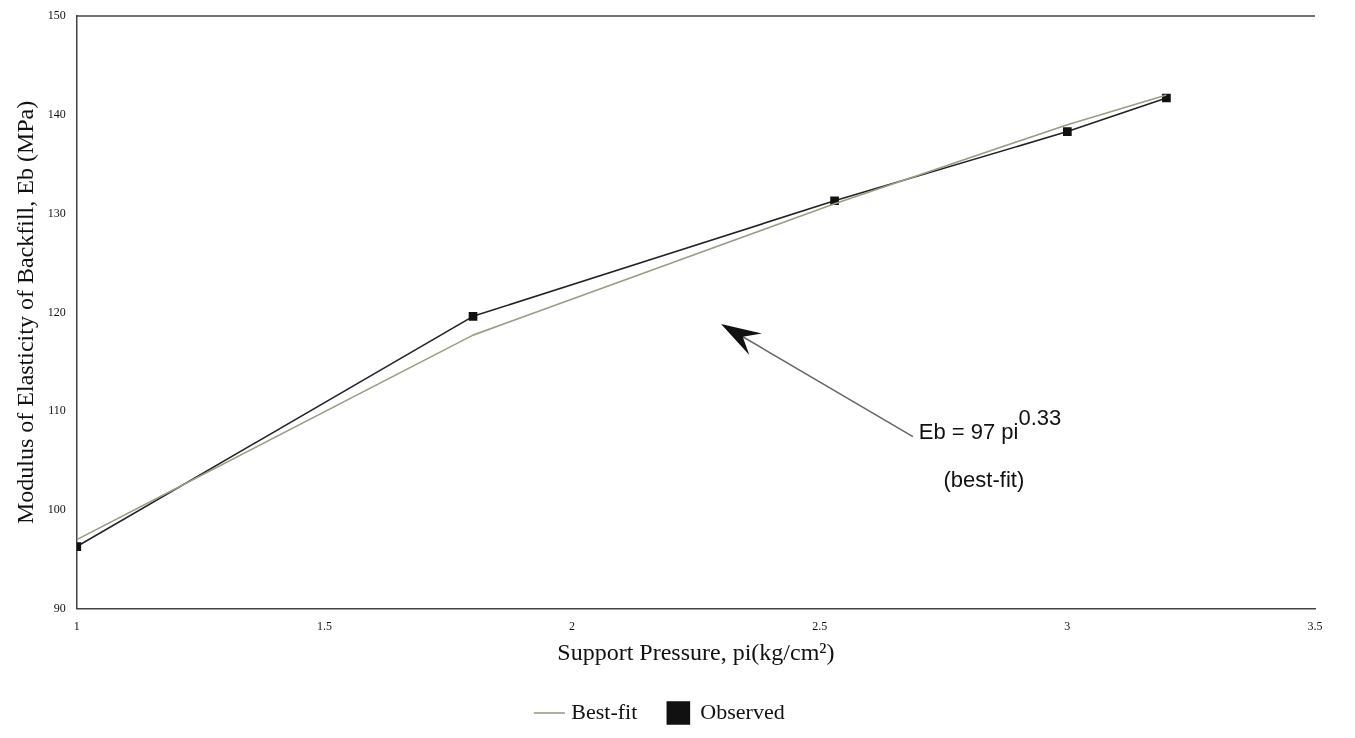 Image resolution: width=1355 pixels, height=738 pixels. What do you see at coordinates (59, 607) in the screenshot?
I see `y-tick-label: 90` at bounding box center [59, 607].